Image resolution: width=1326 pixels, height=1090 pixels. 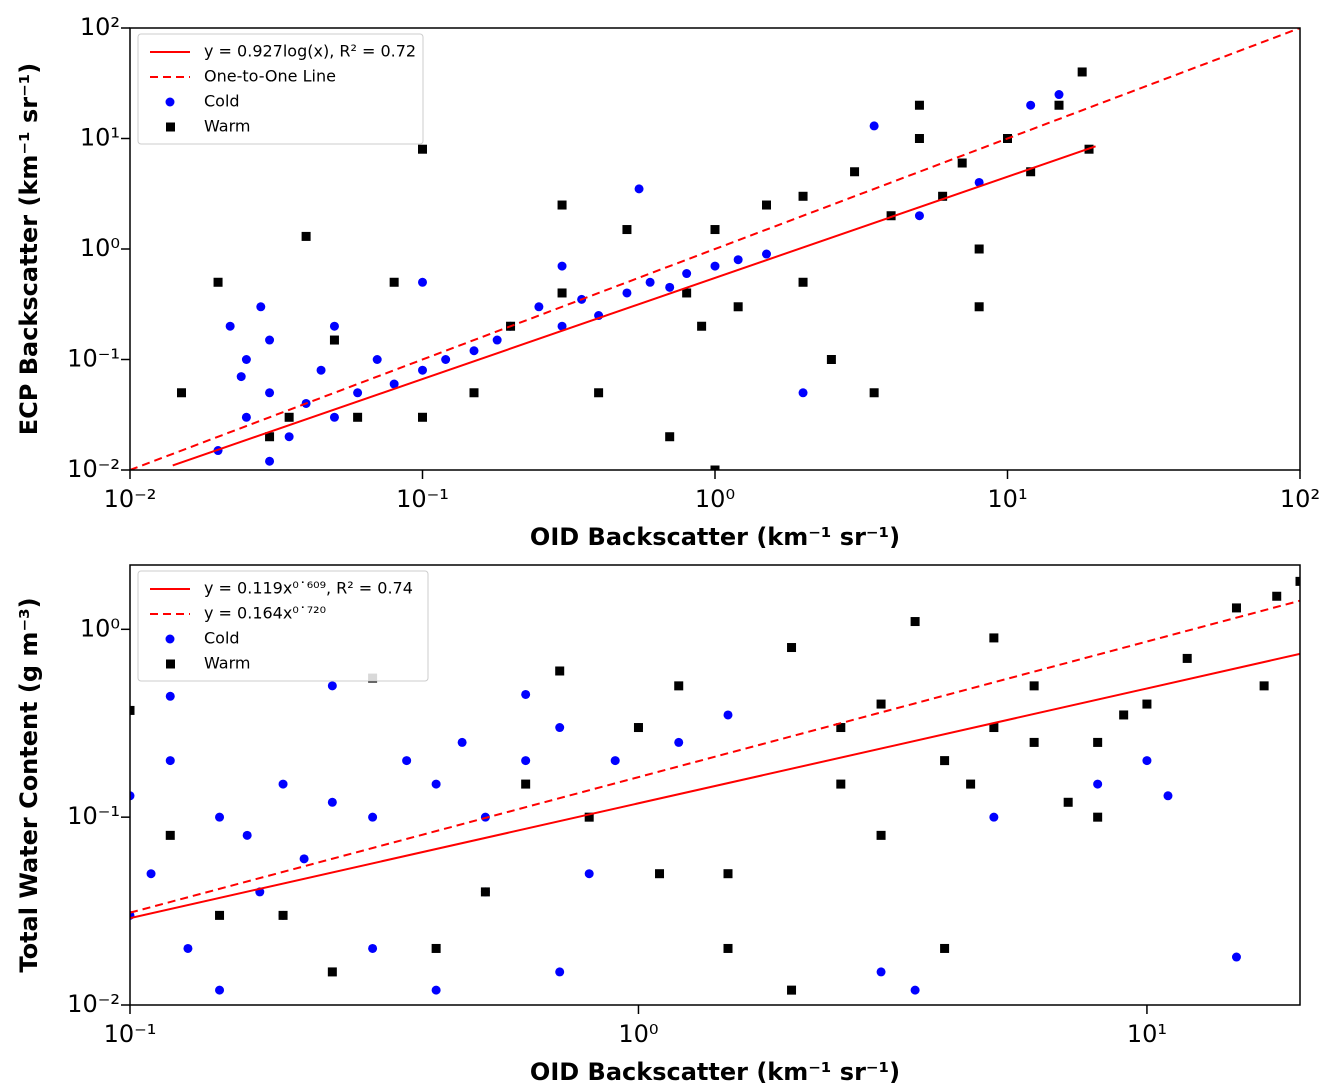 What do you see at coordinates (308, 588) in the screenshot?
I see `legend-label: y = 0.119x⁰˙⁶⁰⁹, R² = 0.74` at bounding box center [308, 588].